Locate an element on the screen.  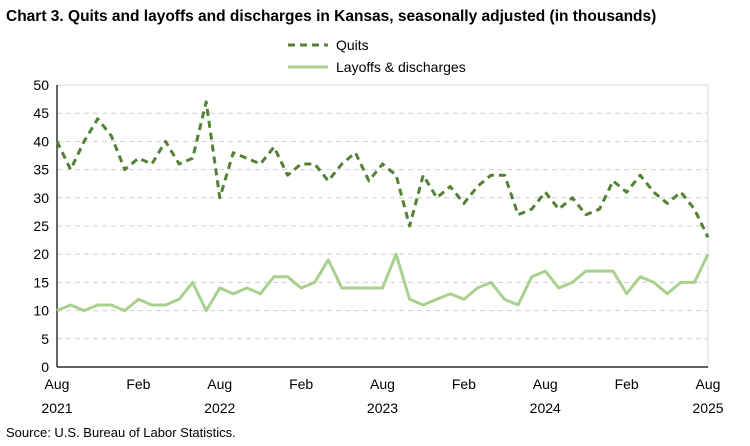
y-tick-label: 40 is located at coordinates (41, 141).